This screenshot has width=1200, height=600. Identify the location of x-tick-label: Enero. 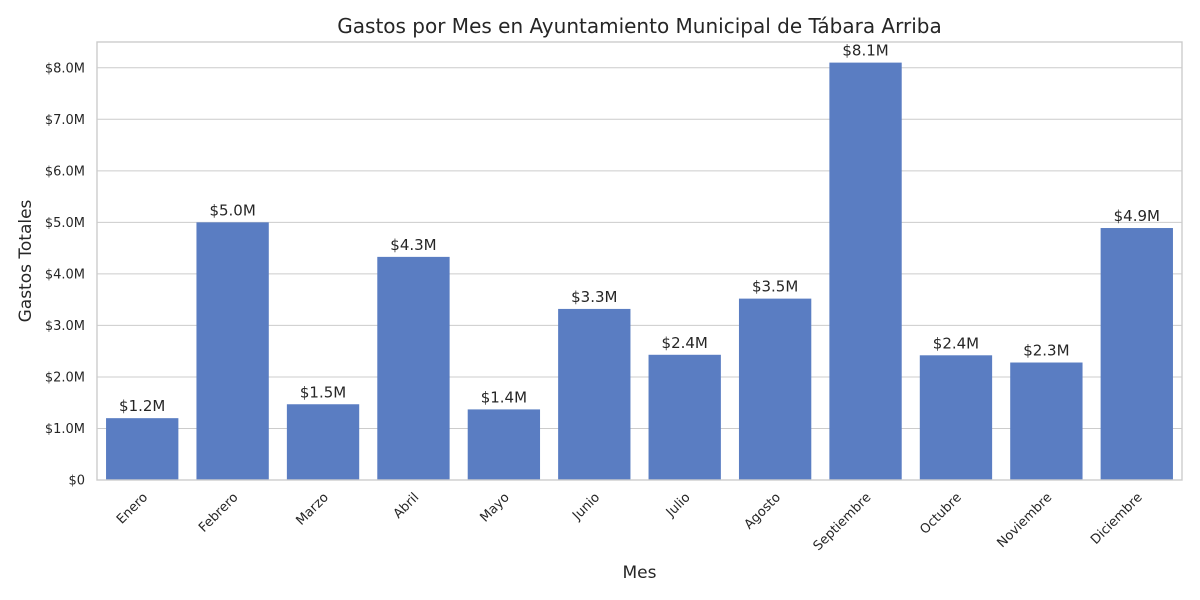
(132, 508).